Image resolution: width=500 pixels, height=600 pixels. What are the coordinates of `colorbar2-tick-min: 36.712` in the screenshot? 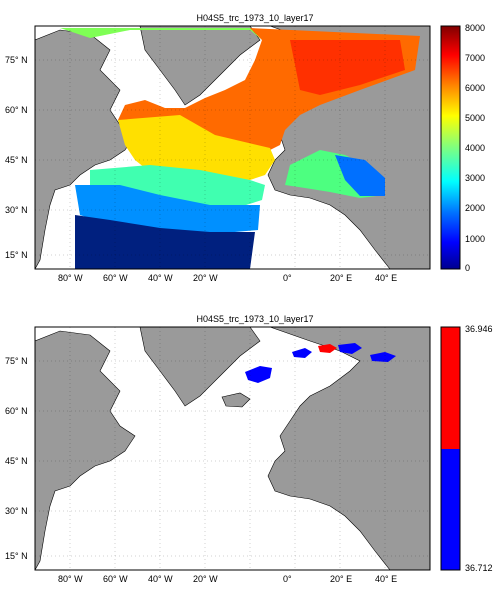 It's located at (479, 568).